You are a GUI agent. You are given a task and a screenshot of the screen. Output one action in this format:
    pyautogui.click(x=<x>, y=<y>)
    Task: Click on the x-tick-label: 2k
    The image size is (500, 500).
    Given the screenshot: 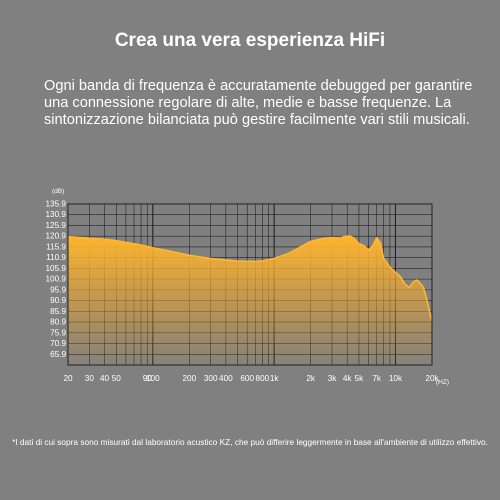 What is the action you would take?
    pyautogui.click(x=311, y=378)
    